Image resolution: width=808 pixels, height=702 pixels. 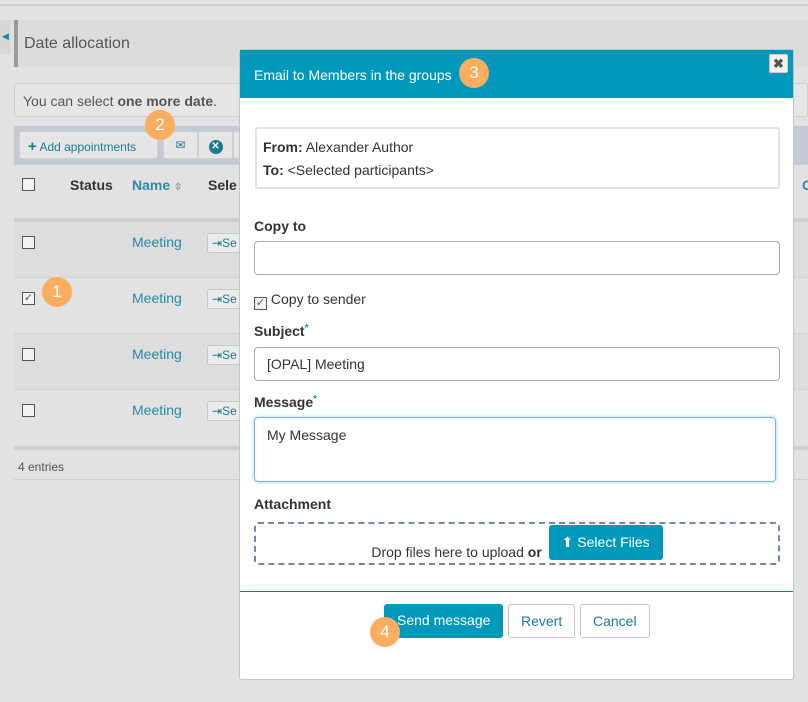 What do you see at coordinates (516, 591) in the screenshot?
I see `footer-divider` at bounding box center [516, 591].